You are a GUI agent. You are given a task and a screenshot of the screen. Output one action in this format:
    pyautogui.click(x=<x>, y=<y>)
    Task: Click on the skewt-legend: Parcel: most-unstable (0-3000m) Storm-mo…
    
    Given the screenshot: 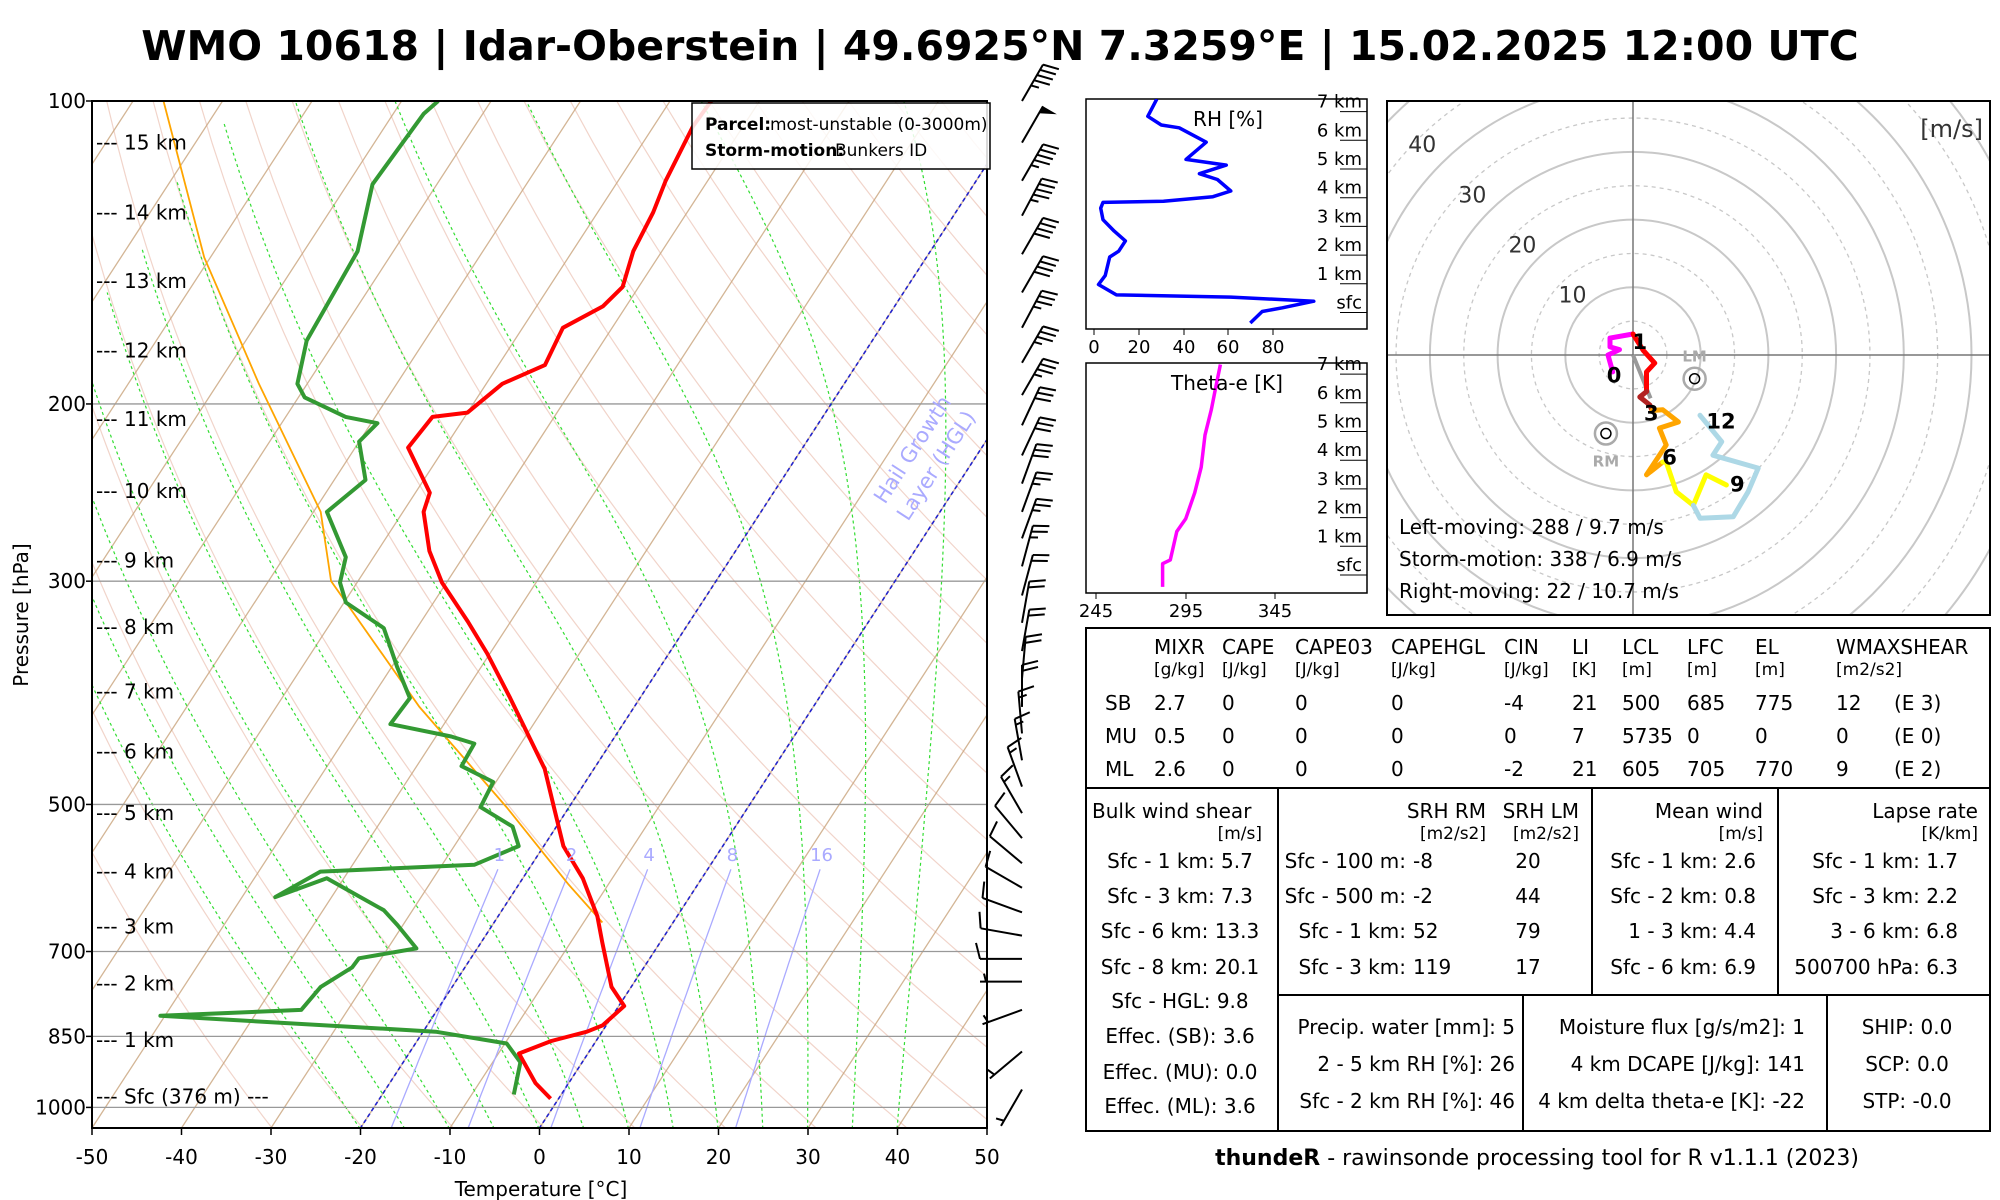 What is the action you would take?
    pyautogui.click(x=841, y=136)
    